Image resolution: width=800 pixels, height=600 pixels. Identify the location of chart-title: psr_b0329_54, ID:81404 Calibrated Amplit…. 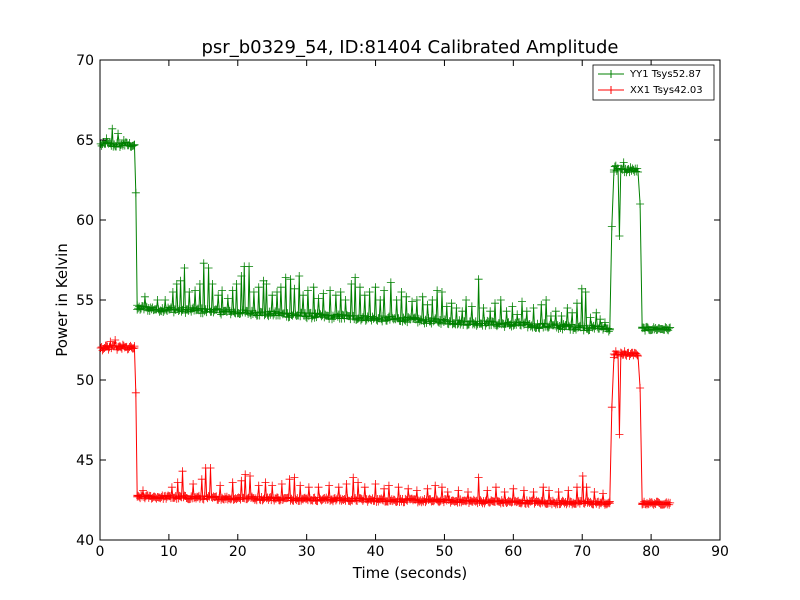
(410, 47).